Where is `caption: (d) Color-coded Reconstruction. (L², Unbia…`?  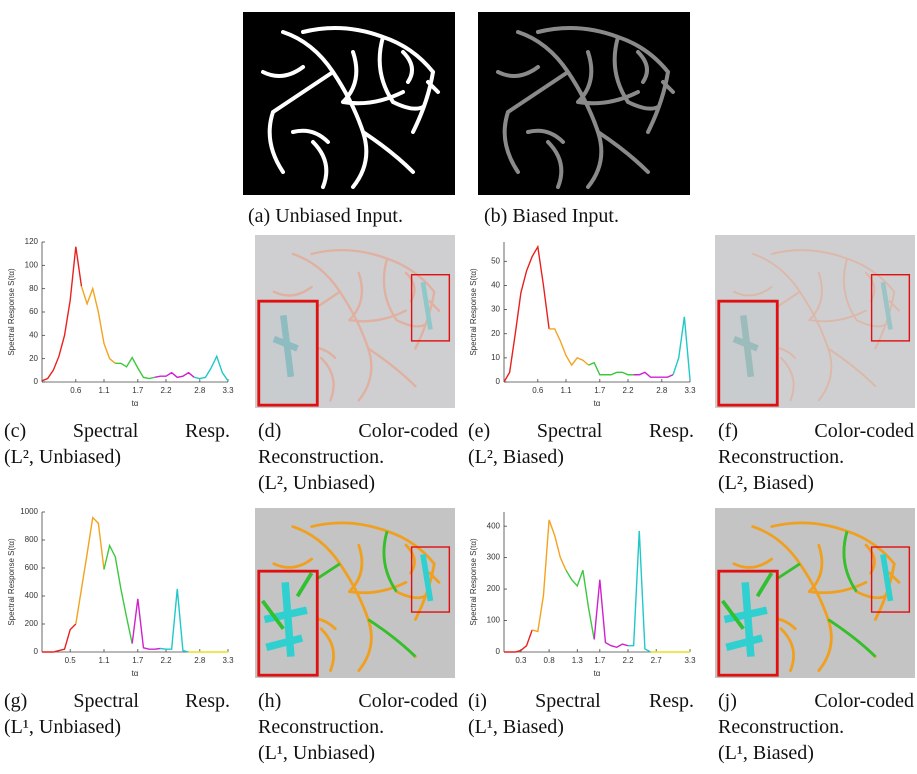
caption: (d) Color-coded Reconstruction. (L², Unbia… is located at coordinates (358, 457).